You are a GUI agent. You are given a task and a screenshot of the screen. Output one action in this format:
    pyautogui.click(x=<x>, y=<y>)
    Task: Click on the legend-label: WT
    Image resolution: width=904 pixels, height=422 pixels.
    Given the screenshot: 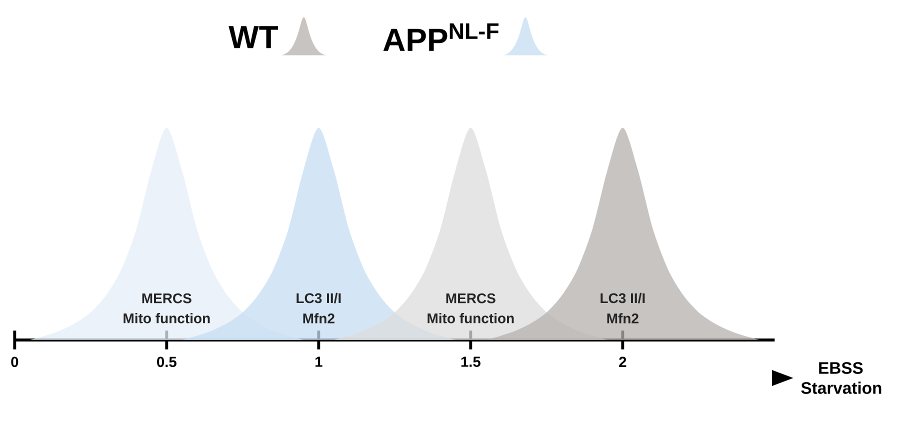 What is the action you would take?
    pyautogui.click(x=253, y=37)
    